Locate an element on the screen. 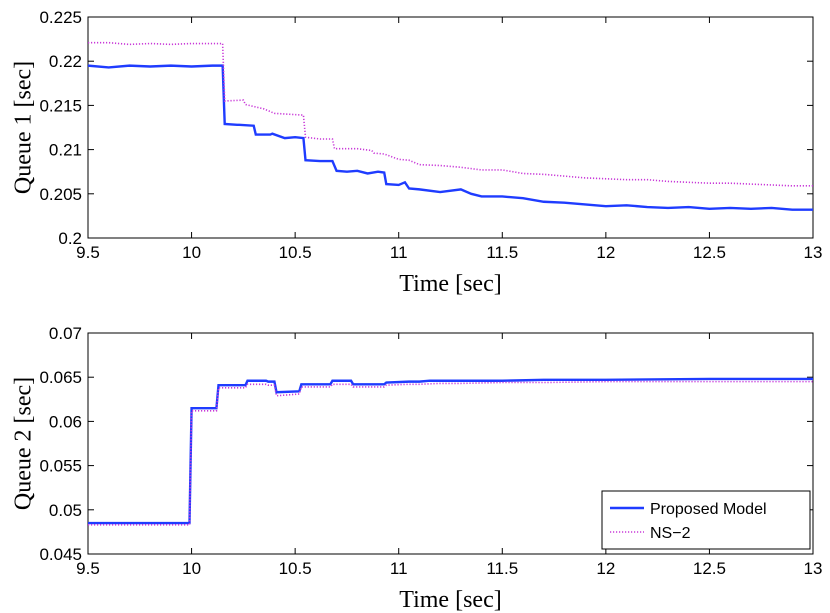  y-tick-label: 0.21 is located at coordinates (65, 150).